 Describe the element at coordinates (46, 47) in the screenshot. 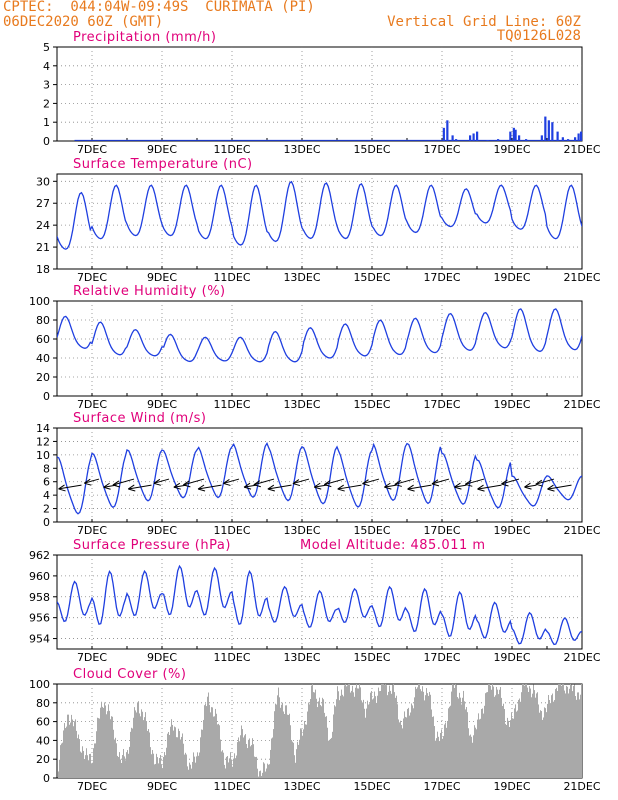

I see `precip-y-tick-label: 5` at that location.